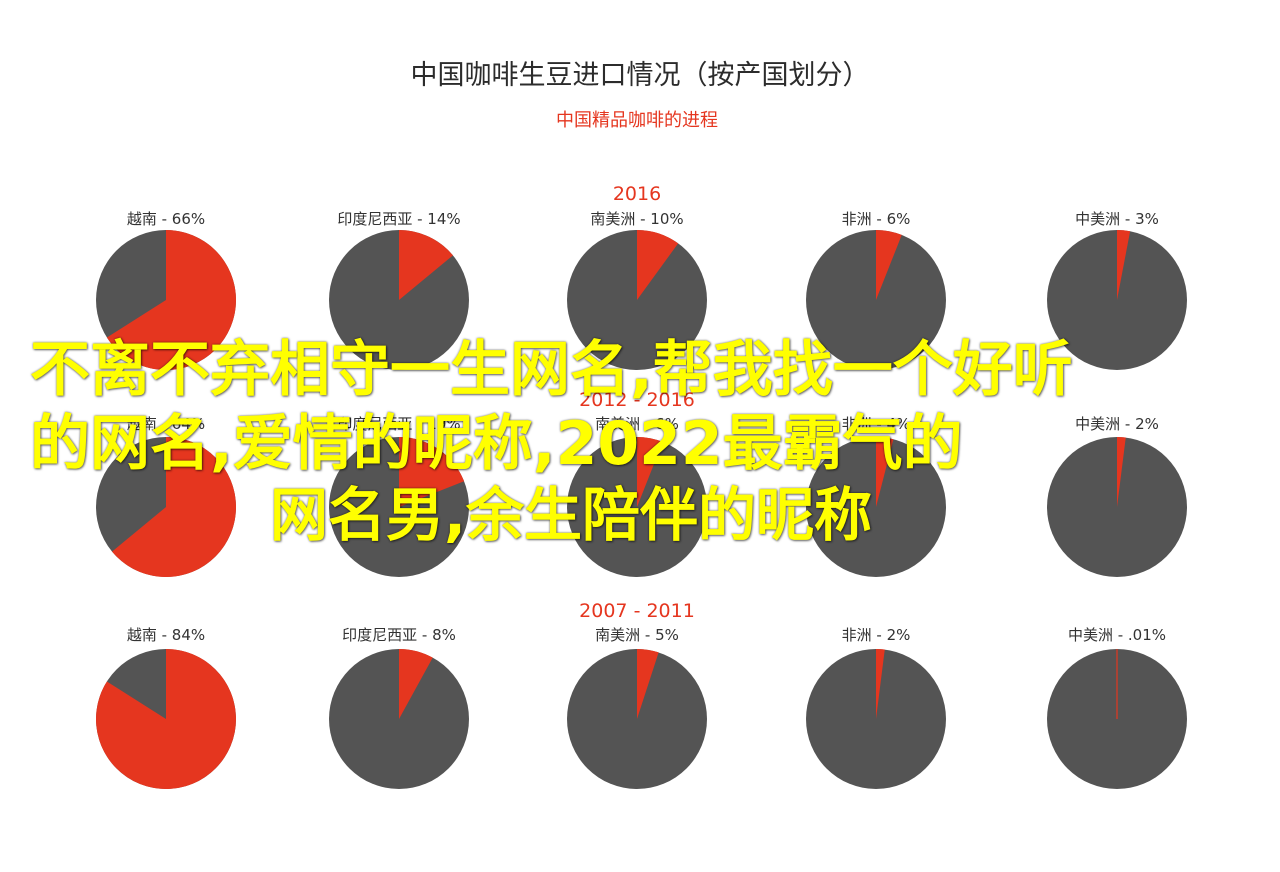  I want to click on slice-label: 南美洲 - 5%, so click(637, 635).